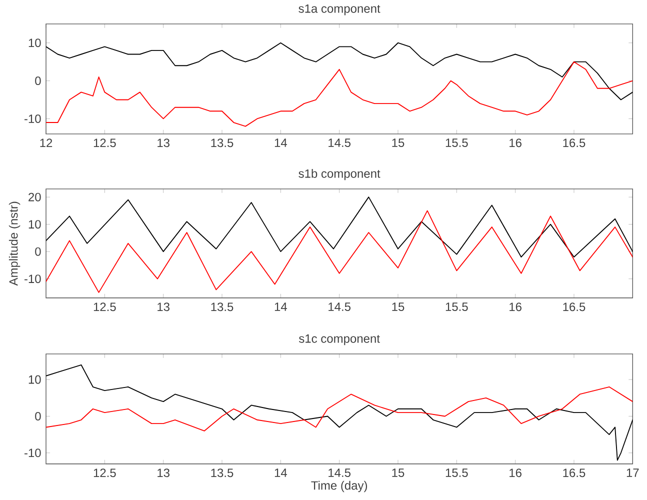 Image resolution: width=647 pixels, height=500 pixels. Describe the element at coordinates (14, 244) in the screenshot. I see `y-axis-title: Amplitude (nstr)` at that location.